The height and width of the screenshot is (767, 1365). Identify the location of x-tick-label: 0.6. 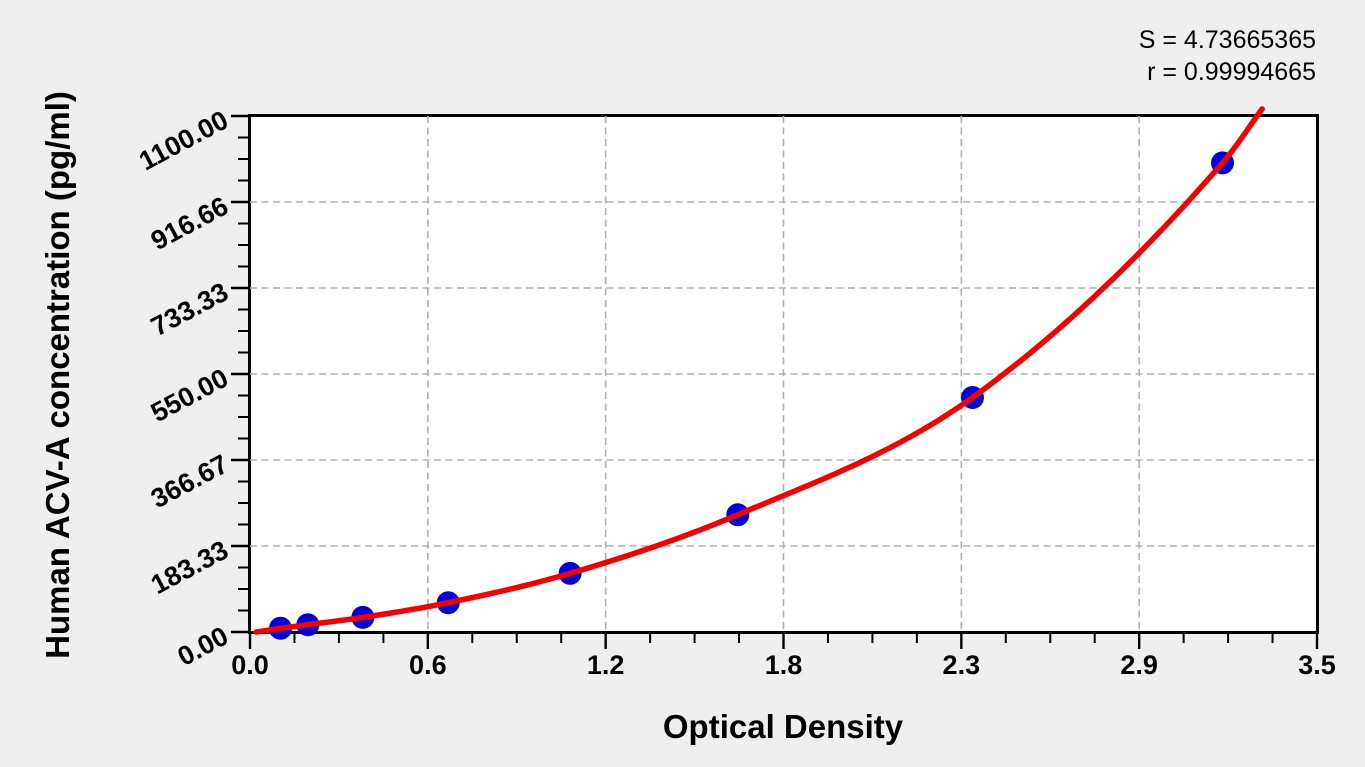
(428, 665).